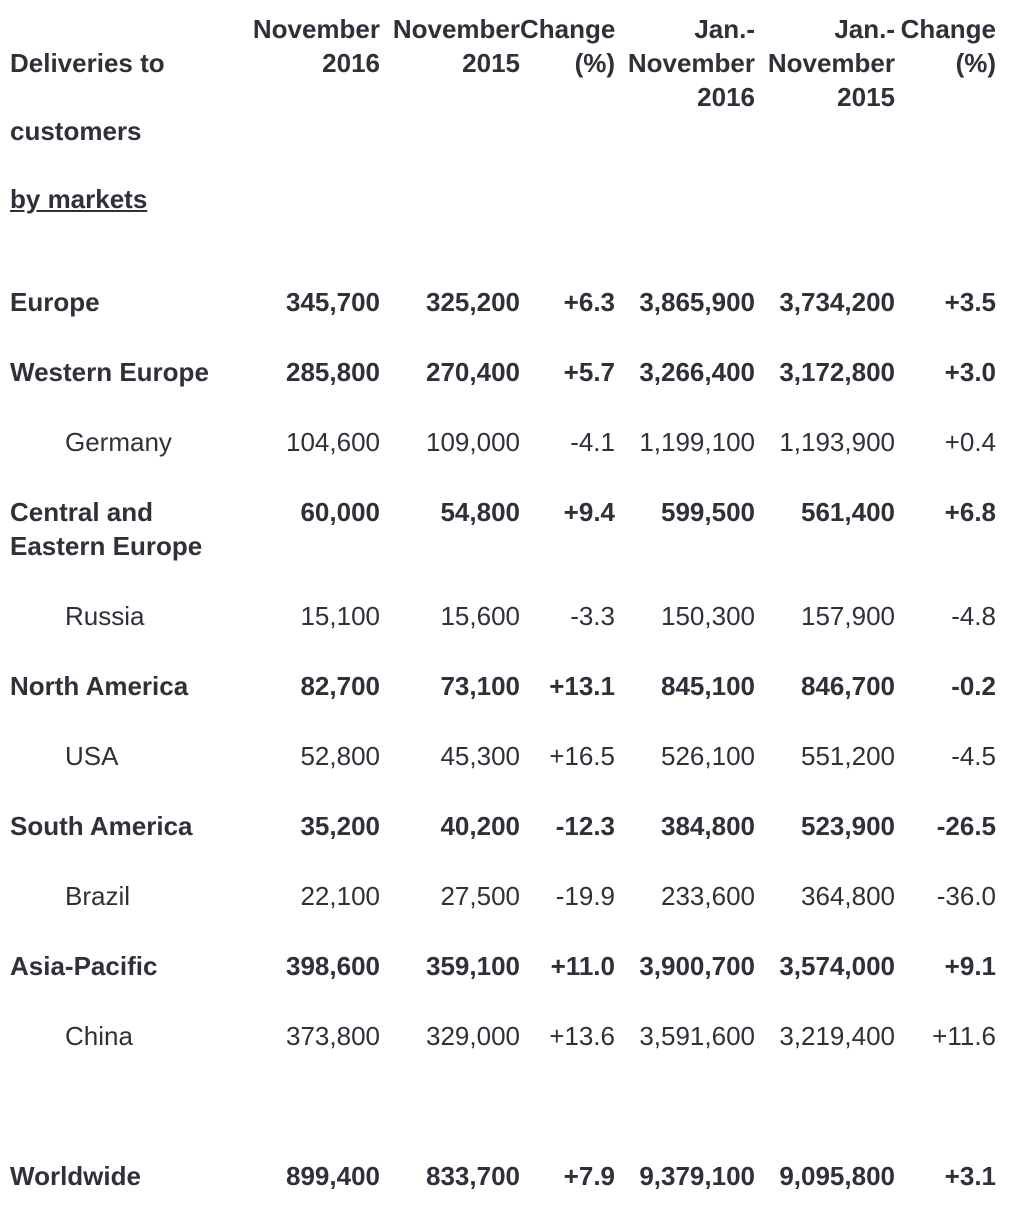  I want to click on col-header-change-ytd: Change (%), so click(948, 46).